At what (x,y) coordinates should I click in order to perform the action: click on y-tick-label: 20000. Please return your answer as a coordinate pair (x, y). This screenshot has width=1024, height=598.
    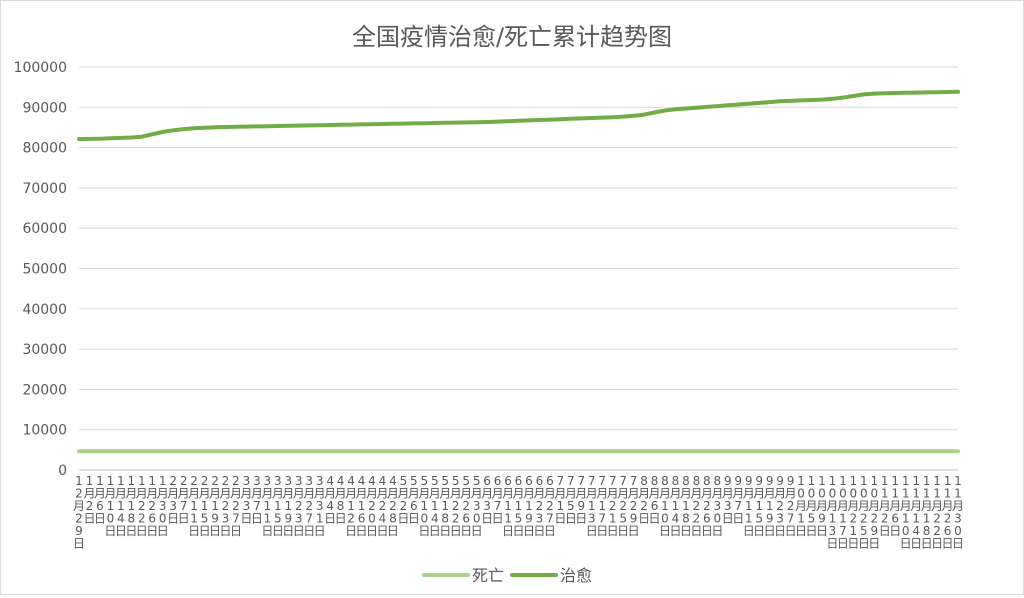
    Looking at the image, I should click on (44, 390).